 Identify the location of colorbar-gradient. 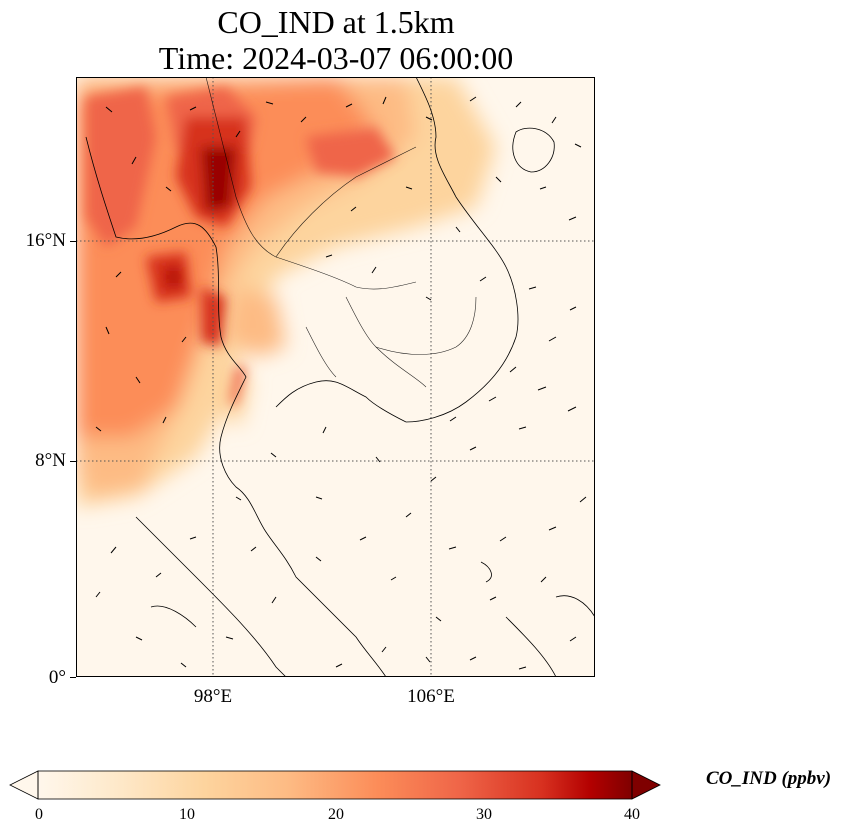
(335, 785).